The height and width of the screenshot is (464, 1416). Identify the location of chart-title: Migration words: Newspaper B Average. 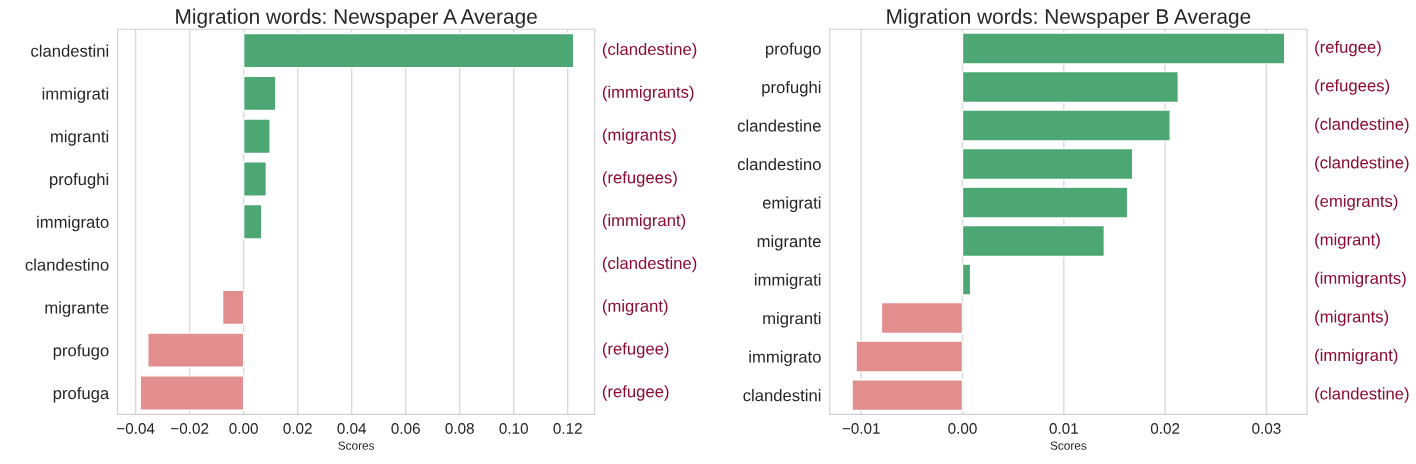
(1069, 18).